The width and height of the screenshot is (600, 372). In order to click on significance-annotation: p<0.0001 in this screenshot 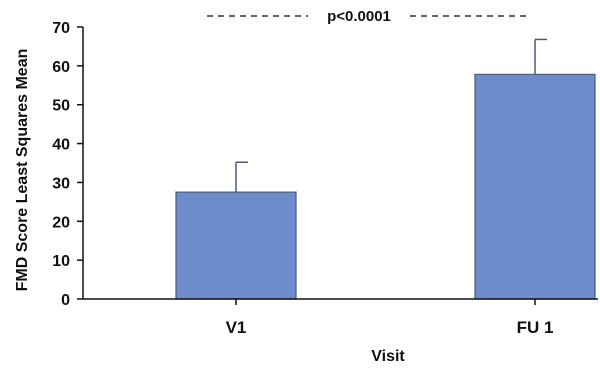, I will do `click(368, 16)`.